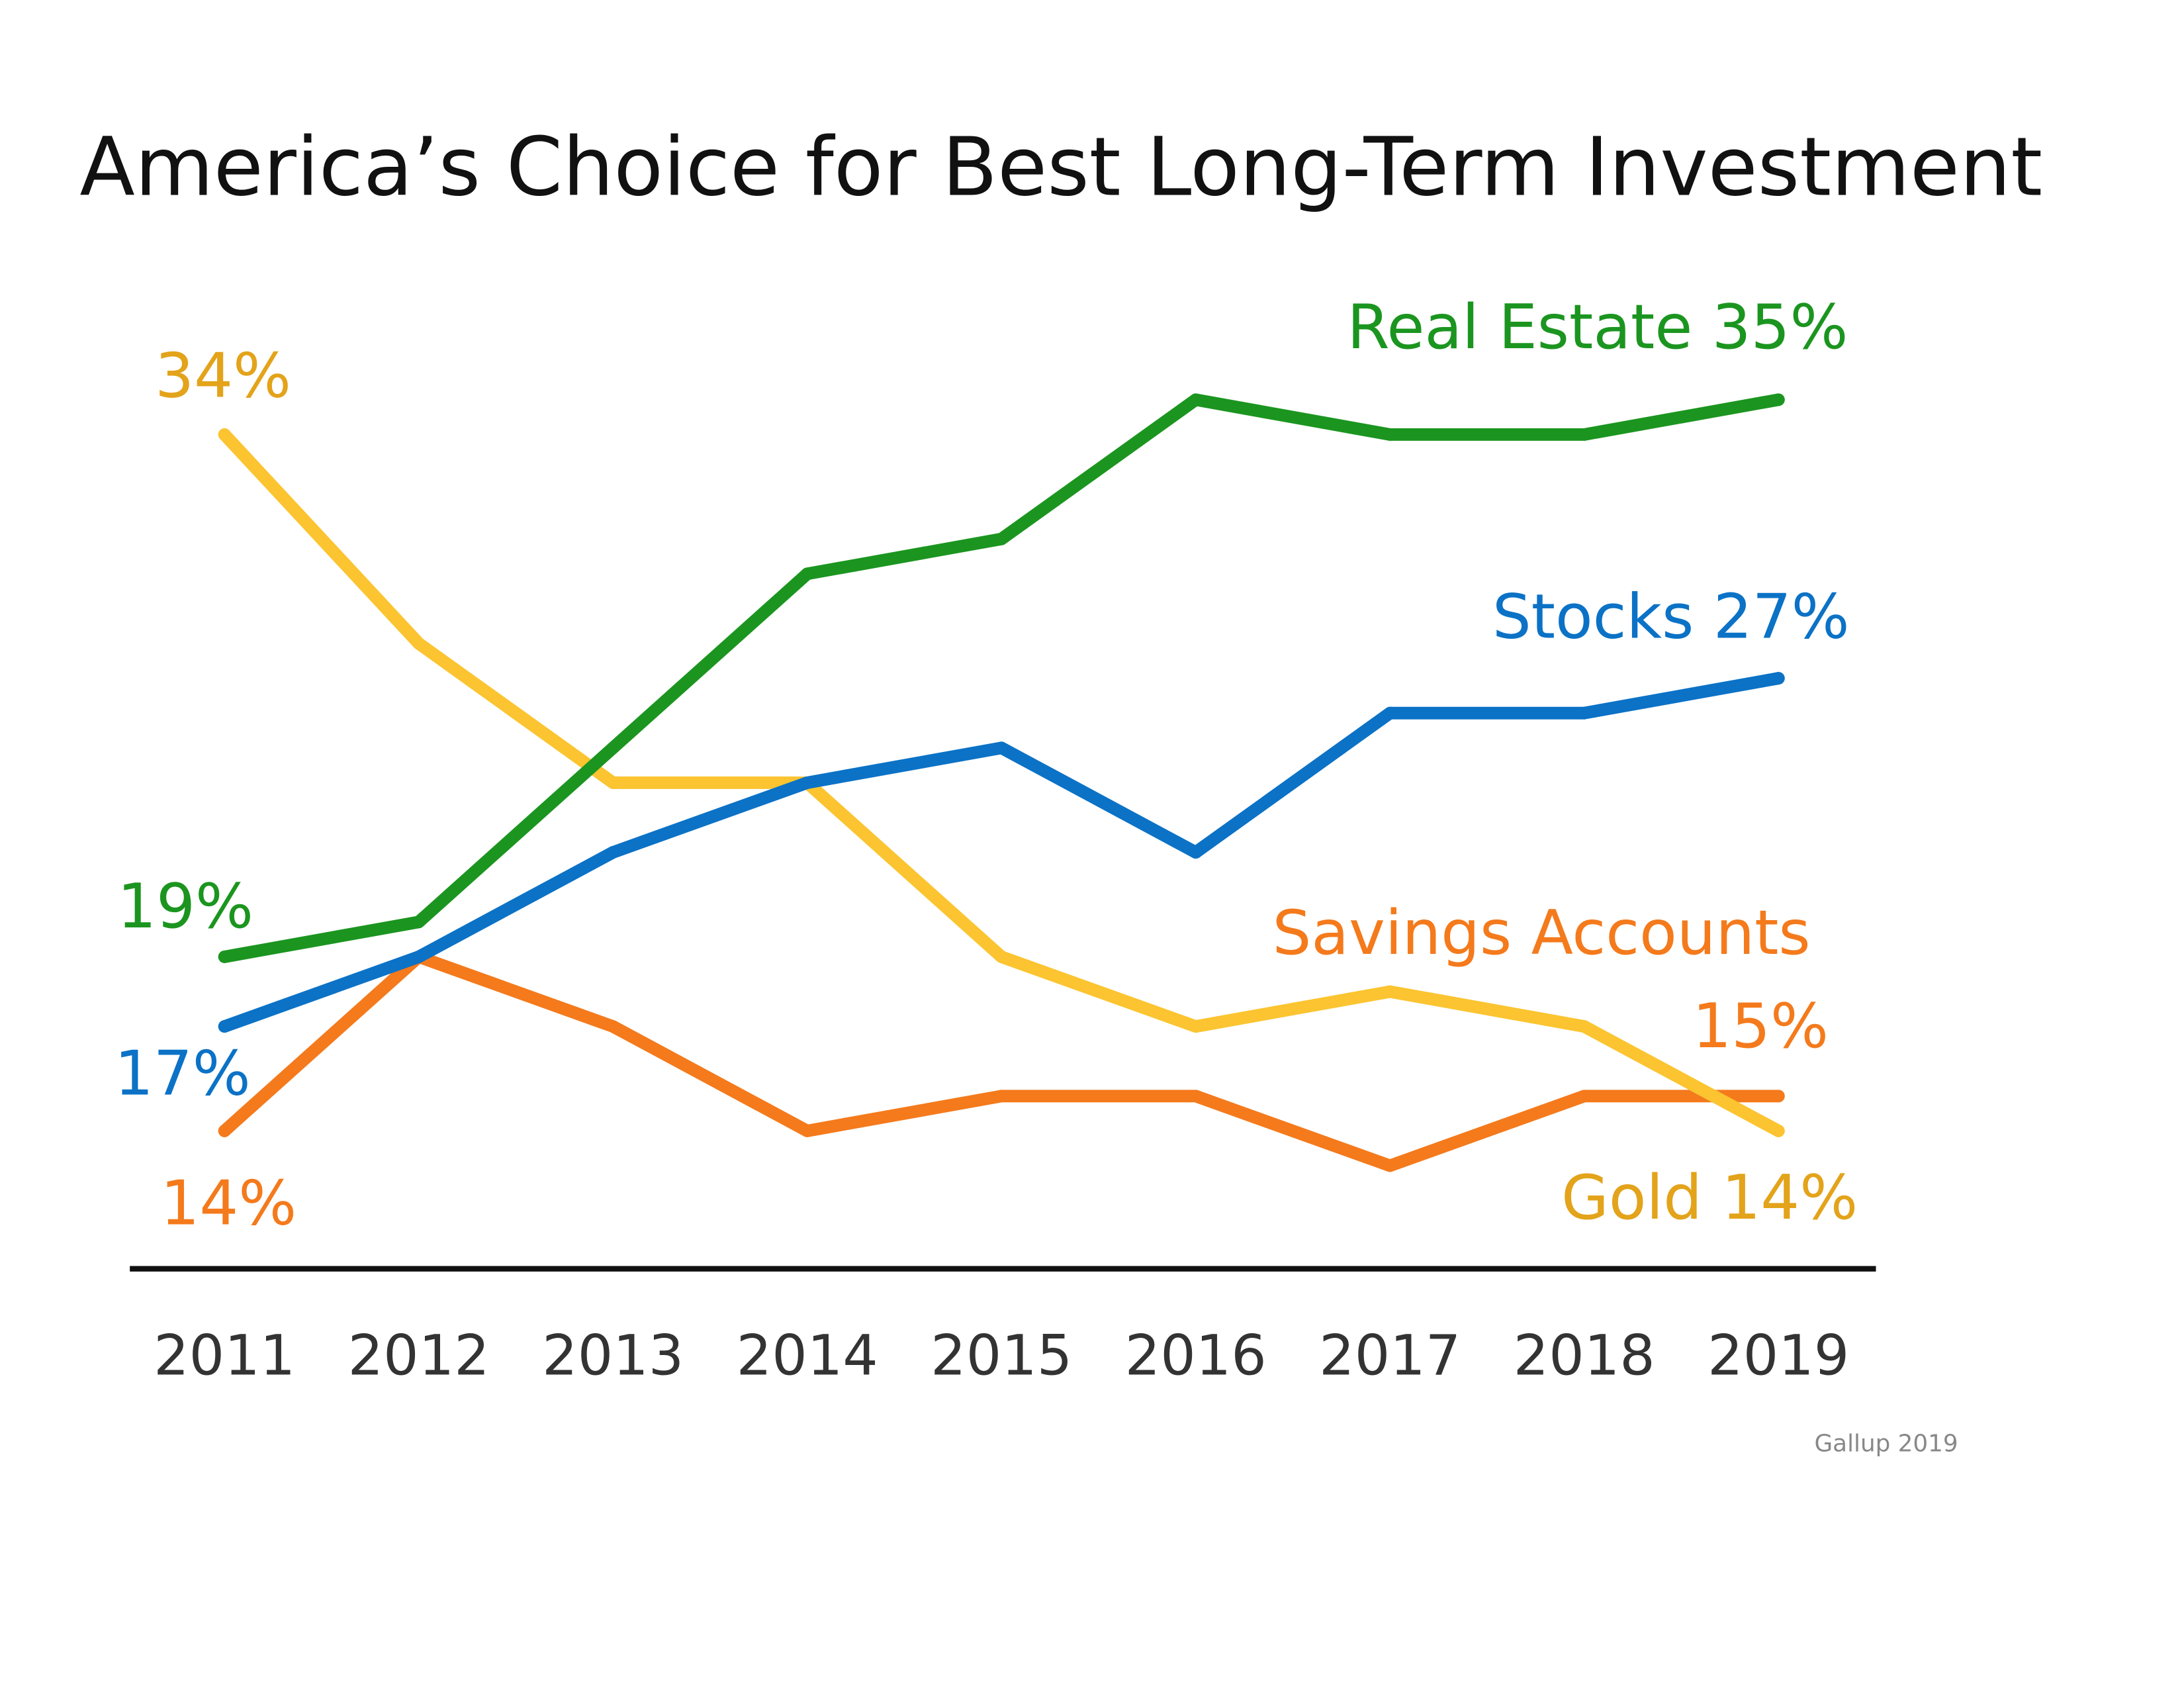 The image size is (2184, 1688). What do you see at coordinates (808, 574) in the screenshot?
I see `data-point-real-estate-2014` at bounding box center [808, 574].